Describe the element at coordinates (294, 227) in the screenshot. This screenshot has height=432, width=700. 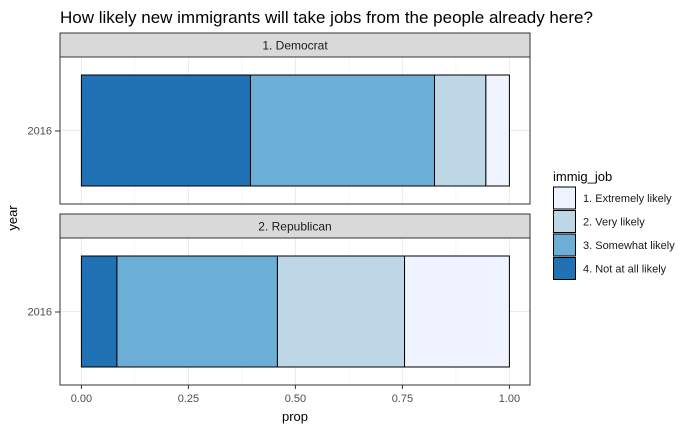
I see `facet-strip-label-republican: 2. Republican` at that location.